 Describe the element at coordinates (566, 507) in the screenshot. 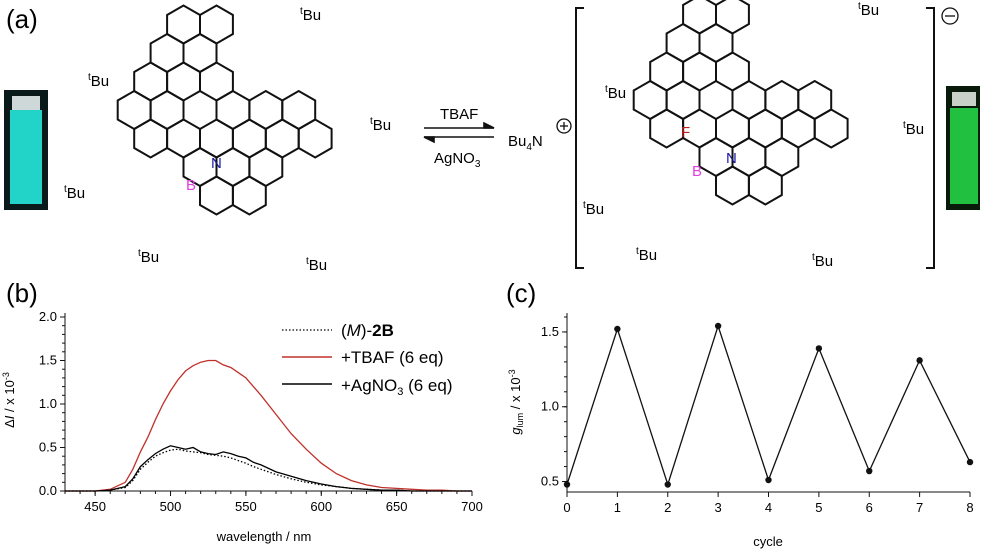

I see `x-tick-label: 0` at that location.